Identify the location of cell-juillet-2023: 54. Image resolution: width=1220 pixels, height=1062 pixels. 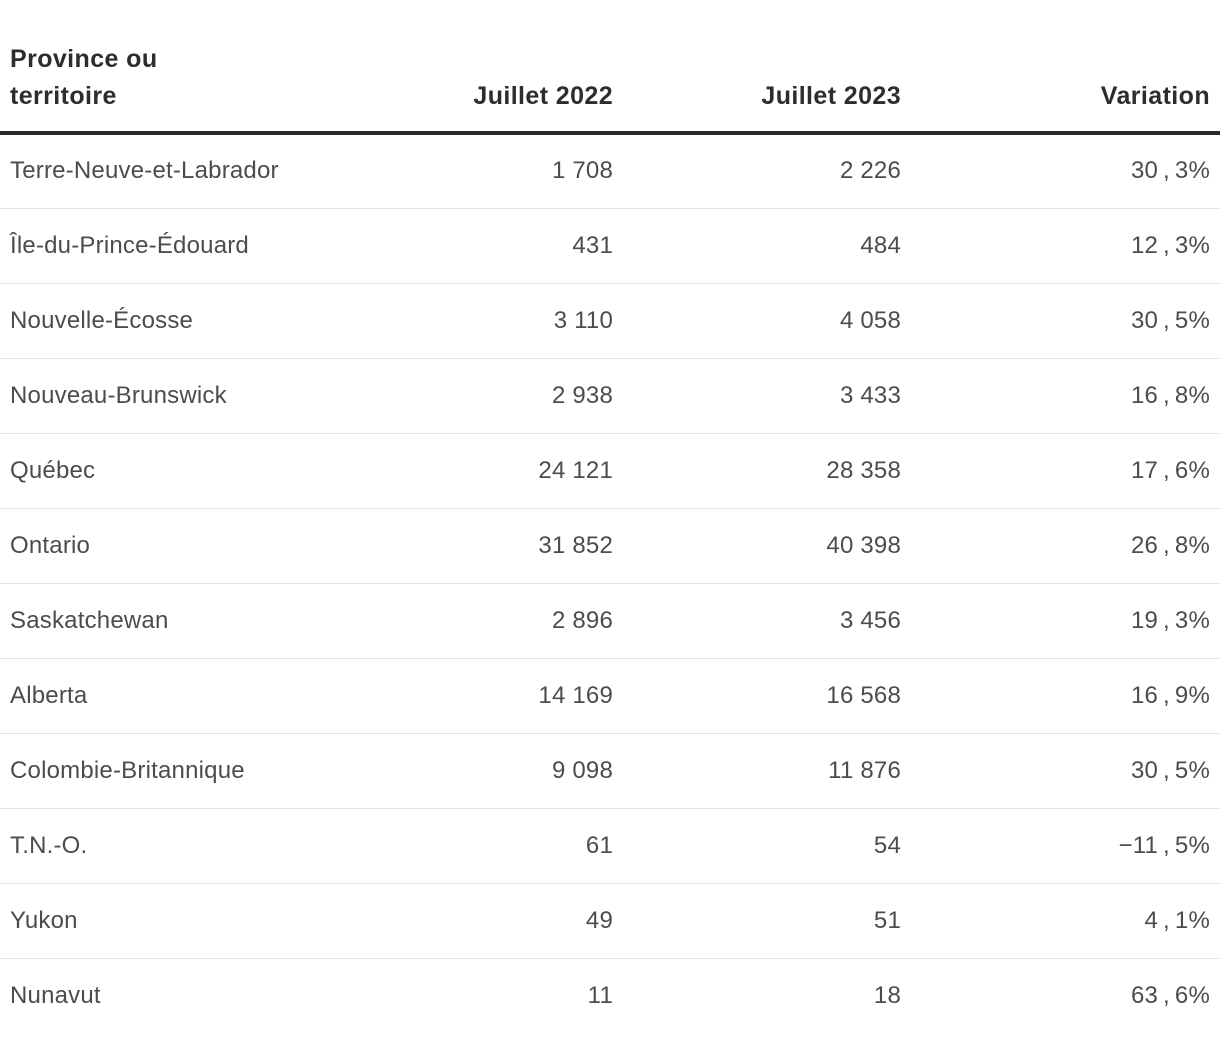
(757, 845).